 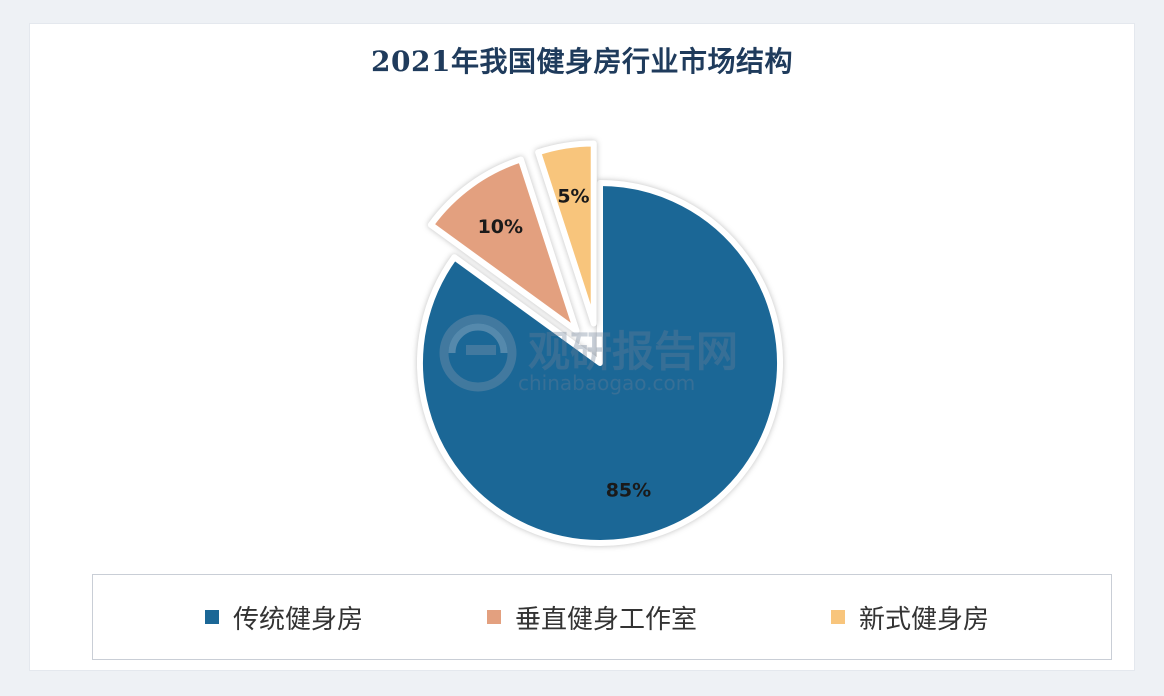 What do you see at coordinates (606, 619) in the screenshot?
I see `legend-label: 垂直健身工作室` at bounding box center [606, 619].